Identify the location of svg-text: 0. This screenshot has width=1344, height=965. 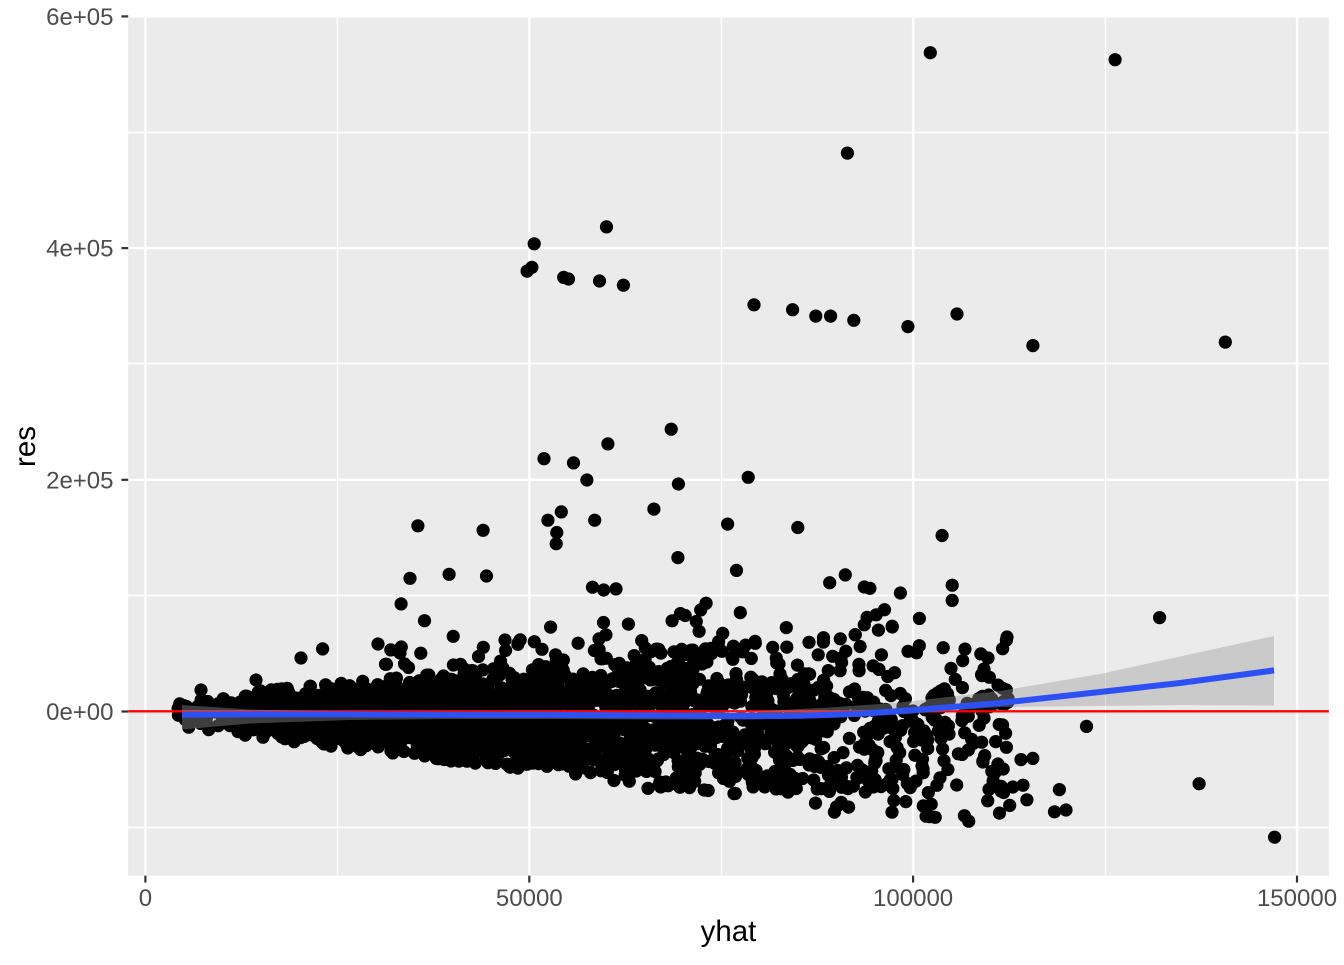
(145, 898).